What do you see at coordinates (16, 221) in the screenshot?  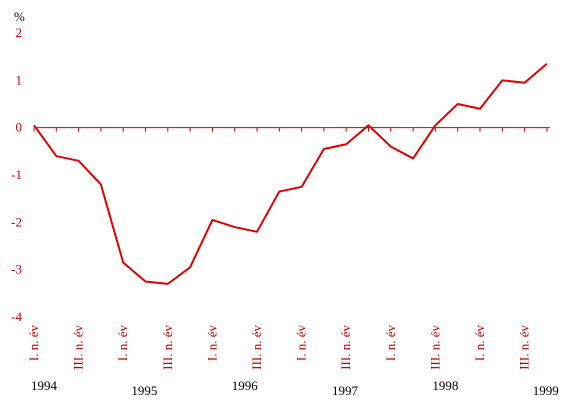 I see `y-tick-label: -2` at bounding box center [16, 221].